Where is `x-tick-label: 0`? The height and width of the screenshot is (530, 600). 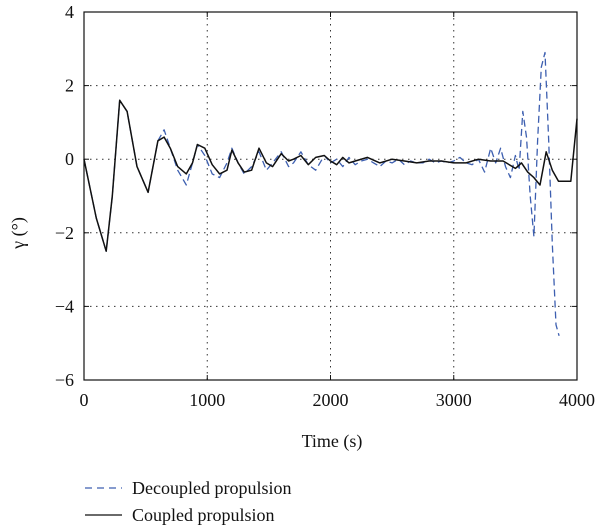
x-tick-label: 0 is located at coordinates (84, 400).